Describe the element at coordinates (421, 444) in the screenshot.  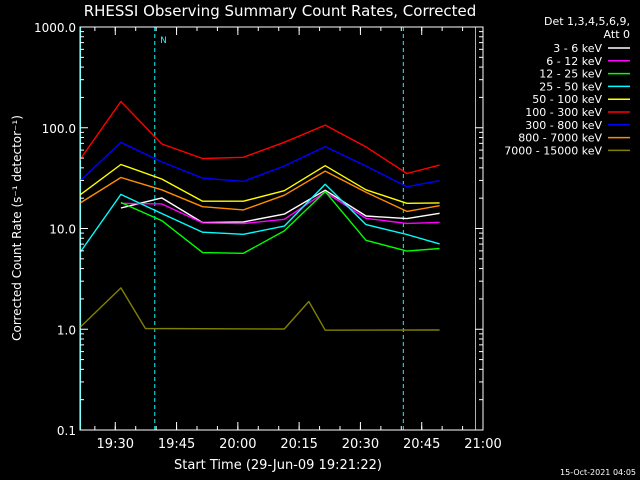
I see `x-tick-label-5: 20:45` at that location.